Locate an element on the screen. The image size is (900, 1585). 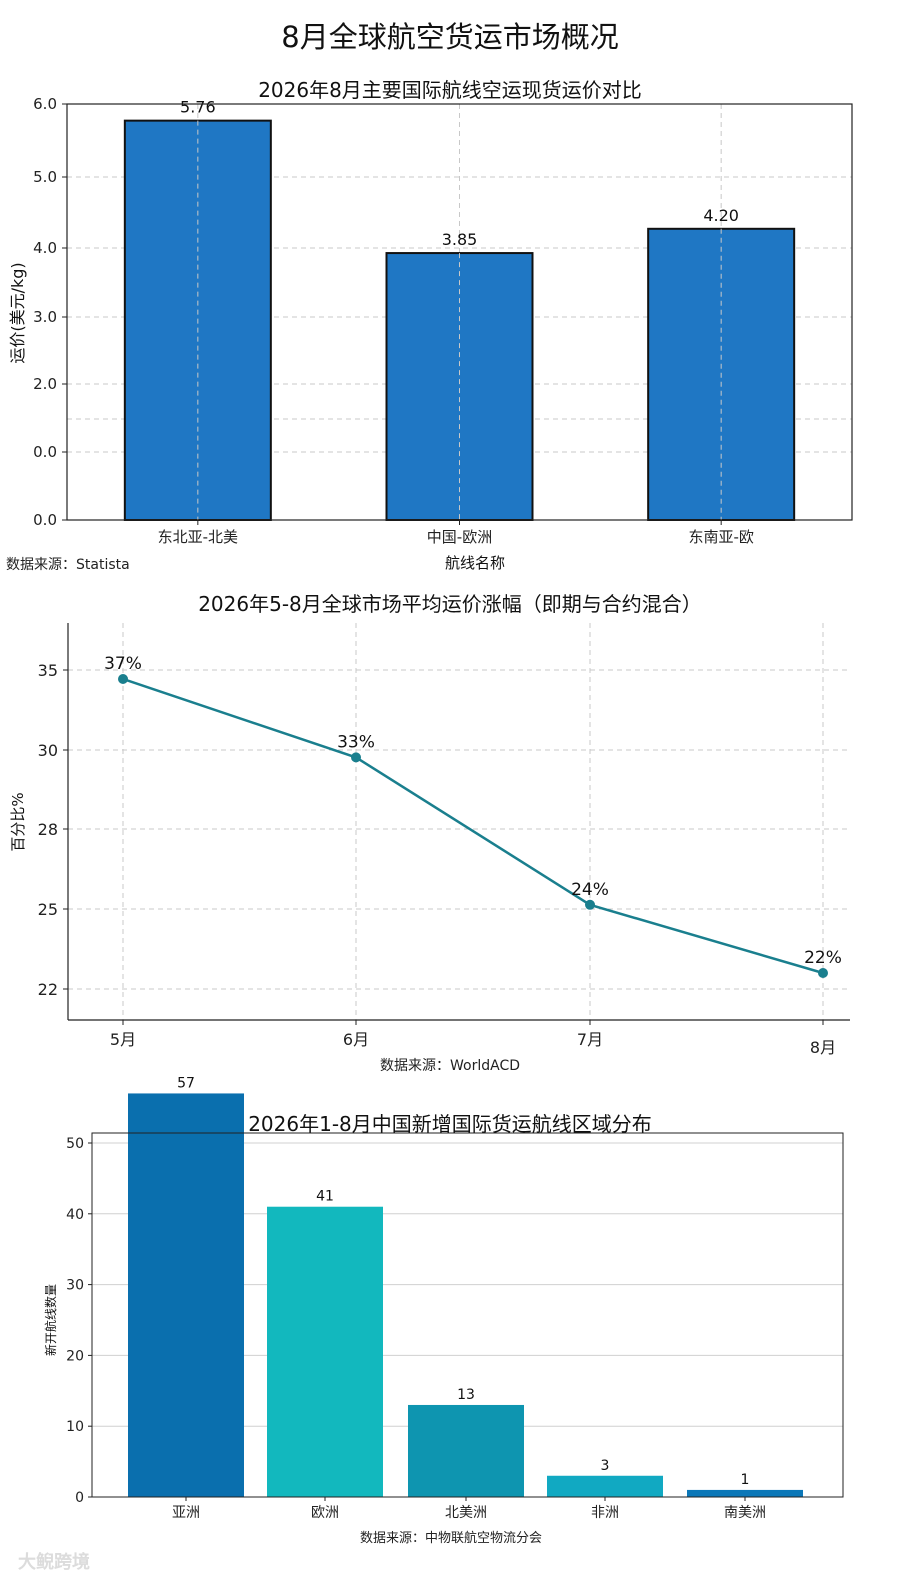
chart3-x-tick-label: 非洲 is located at coordinates (605, 1513).